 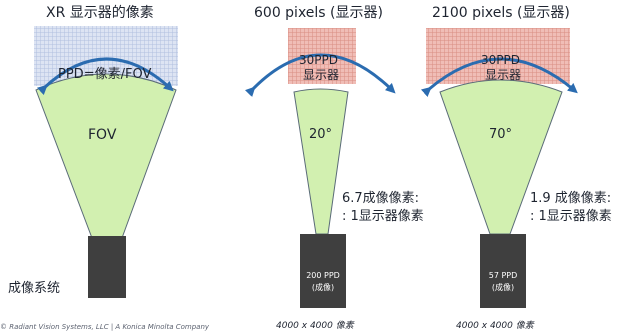 What do you see at coordinates (383, 216) in the screenshot?
I see `pixel-ratio-600-line2: : 1显示器像素` at bounding box center [383, 216].